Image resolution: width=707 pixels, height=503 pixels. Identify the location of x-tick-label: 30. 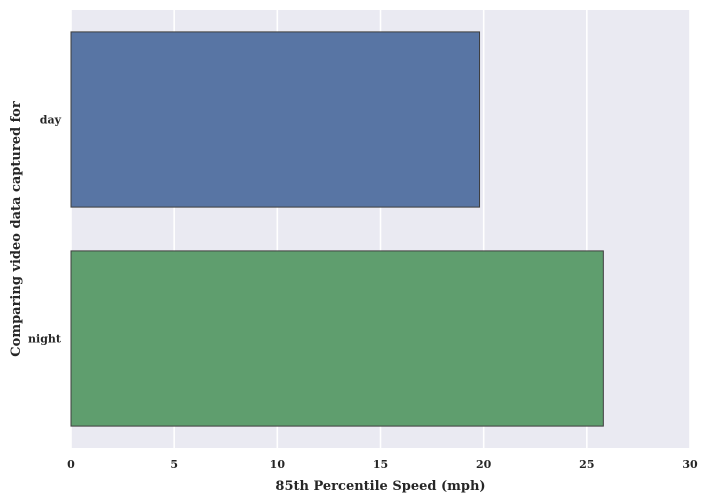
(690, 464).